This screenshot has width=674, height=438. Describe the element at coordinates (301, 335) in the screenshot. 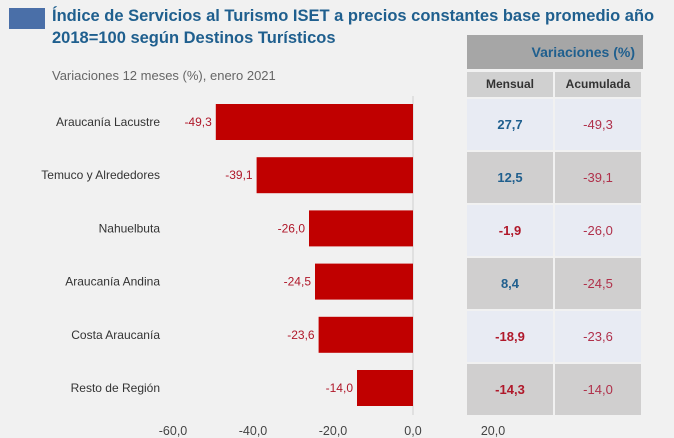

I see `data-label: -23,6` at that location.